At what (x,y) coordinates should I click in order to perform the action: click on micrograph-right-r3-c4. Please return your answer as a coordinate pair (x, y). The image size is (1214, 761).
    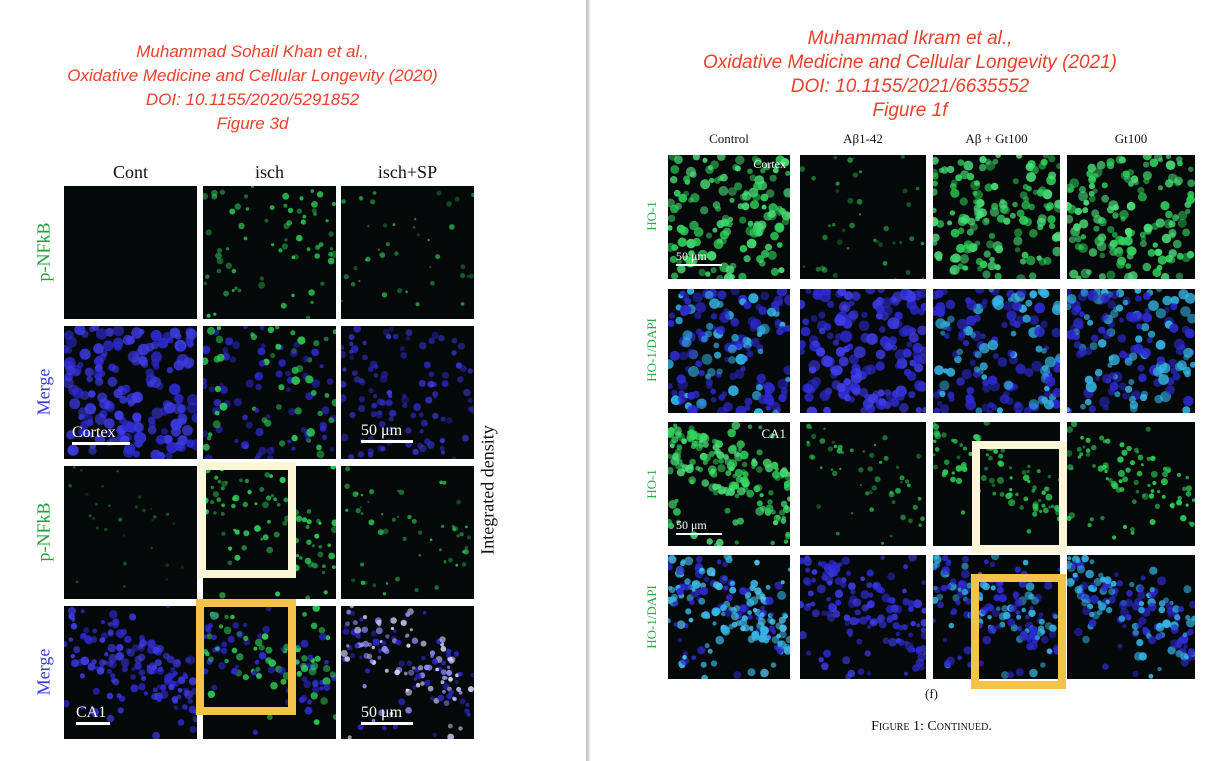
    Looking at the image, I should click on (1131, 484).